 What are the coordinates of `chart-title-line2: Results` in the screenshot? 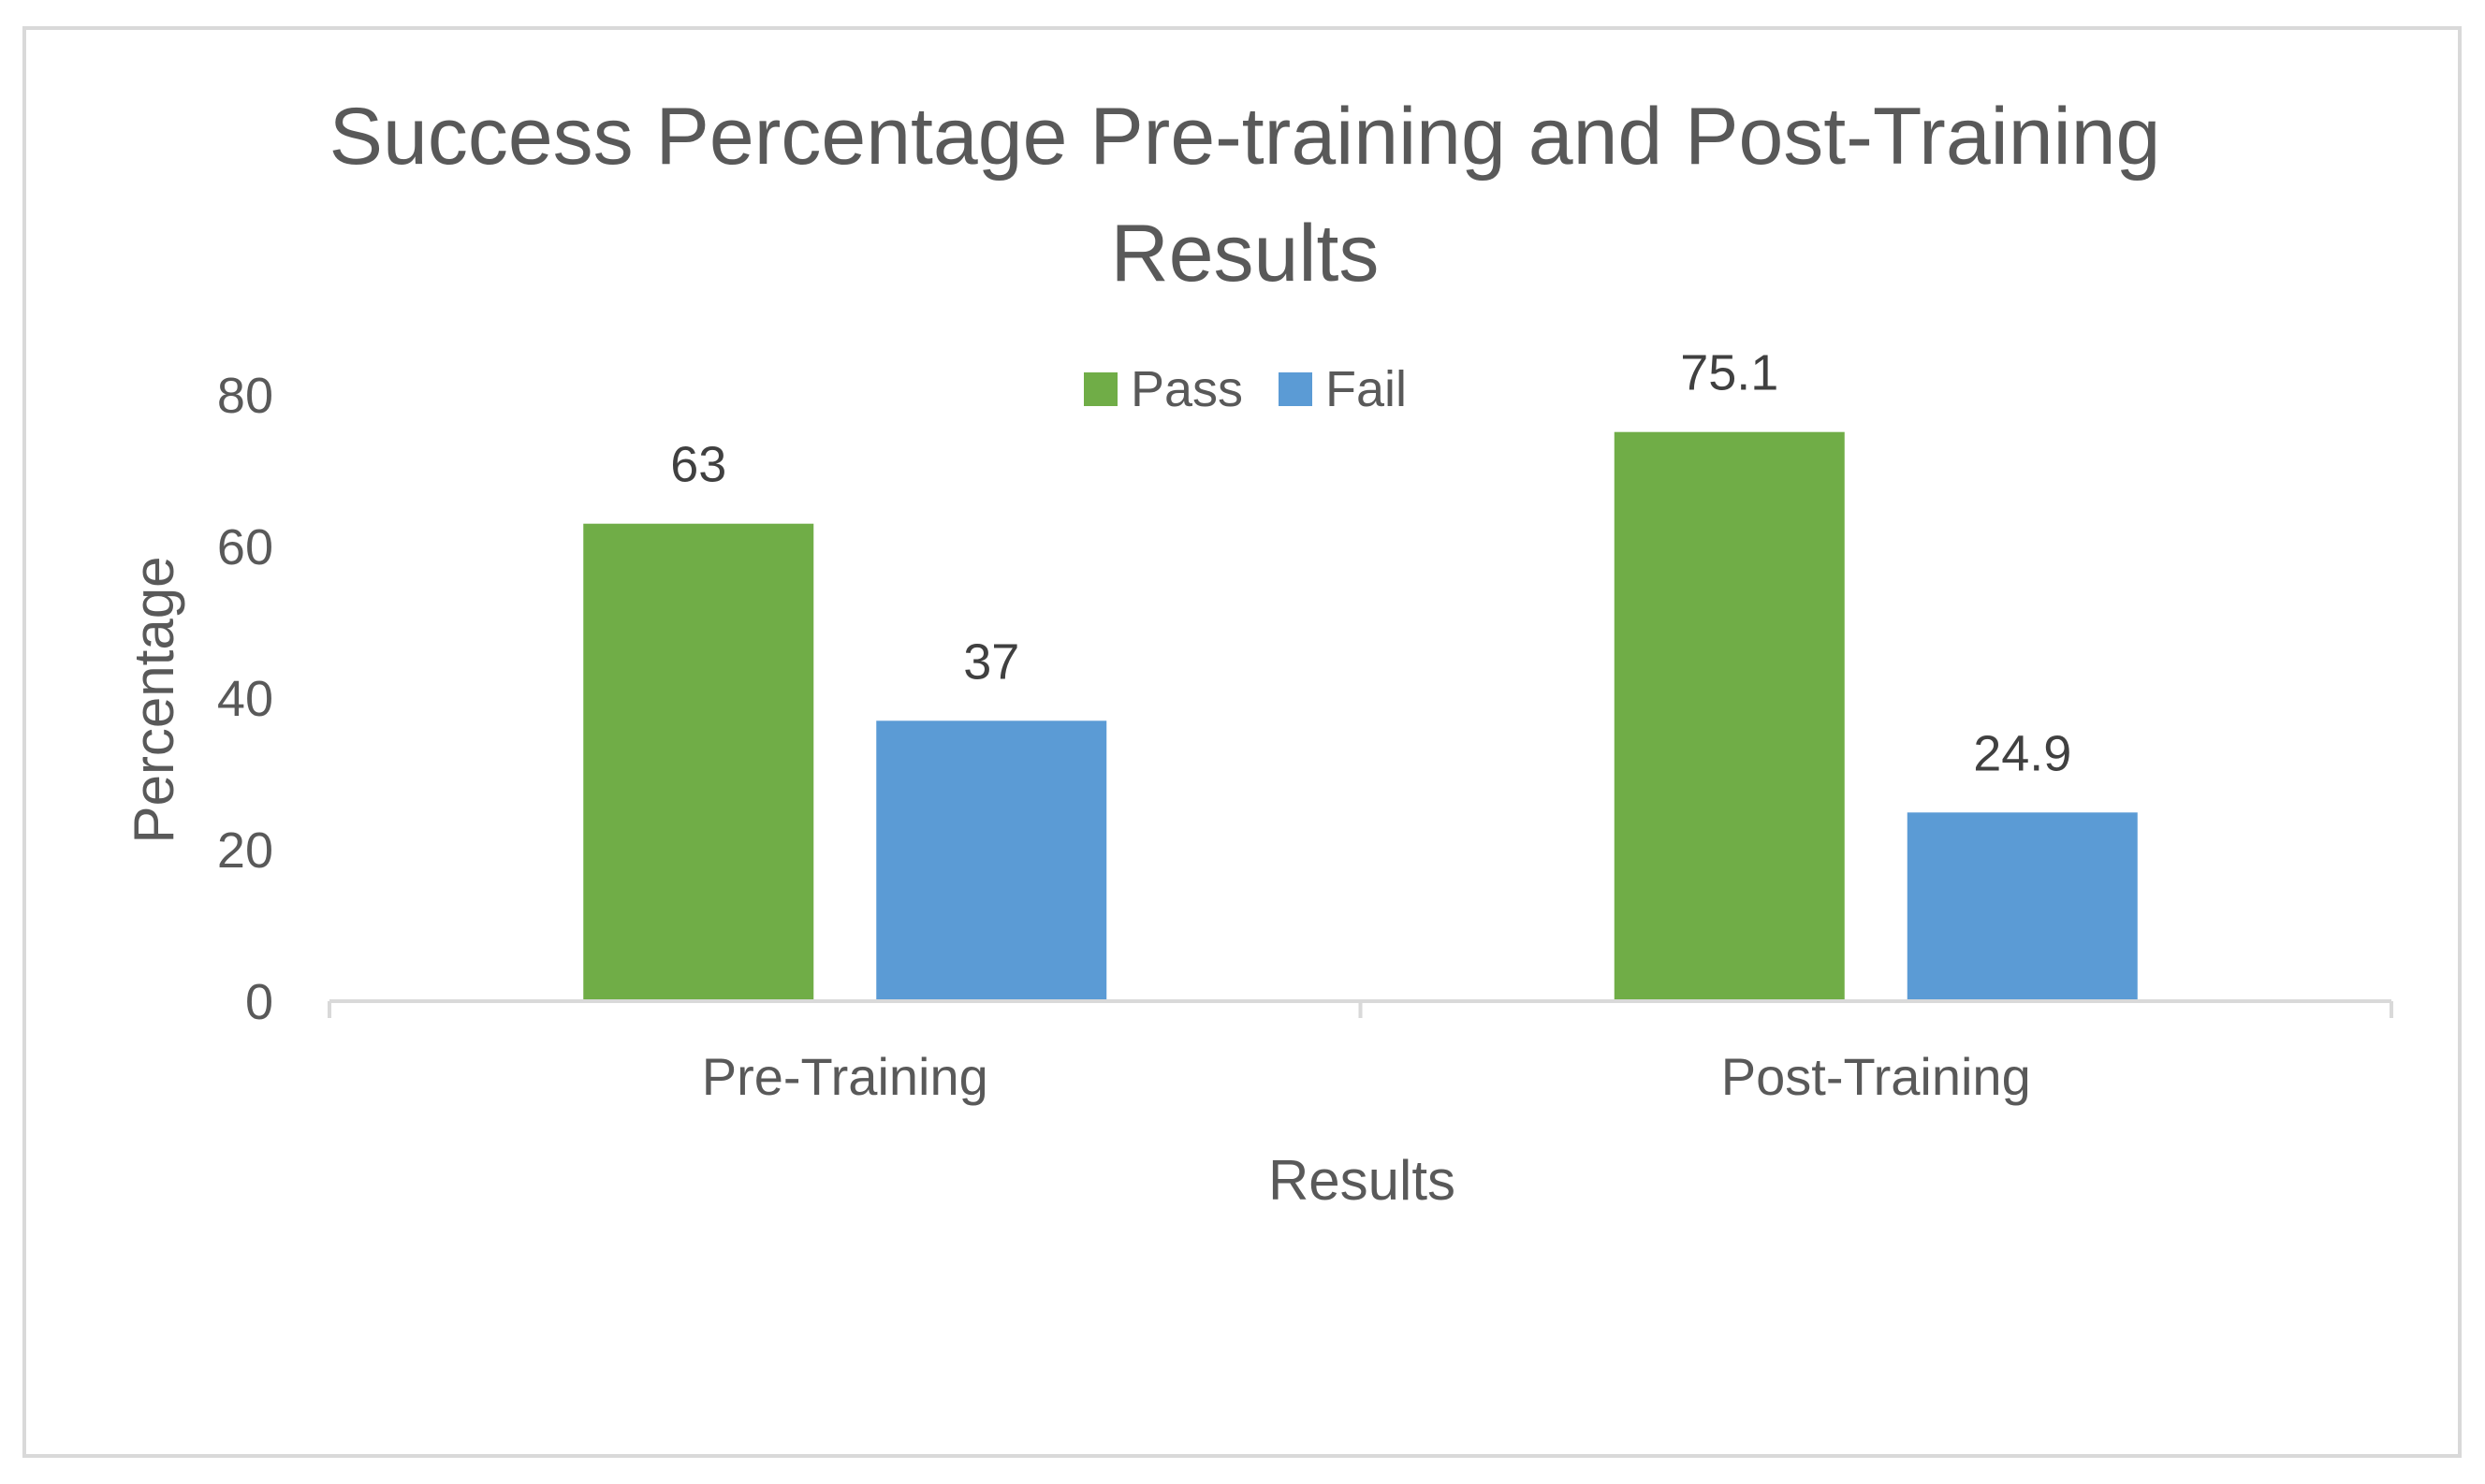 It's located at (1245, 253).